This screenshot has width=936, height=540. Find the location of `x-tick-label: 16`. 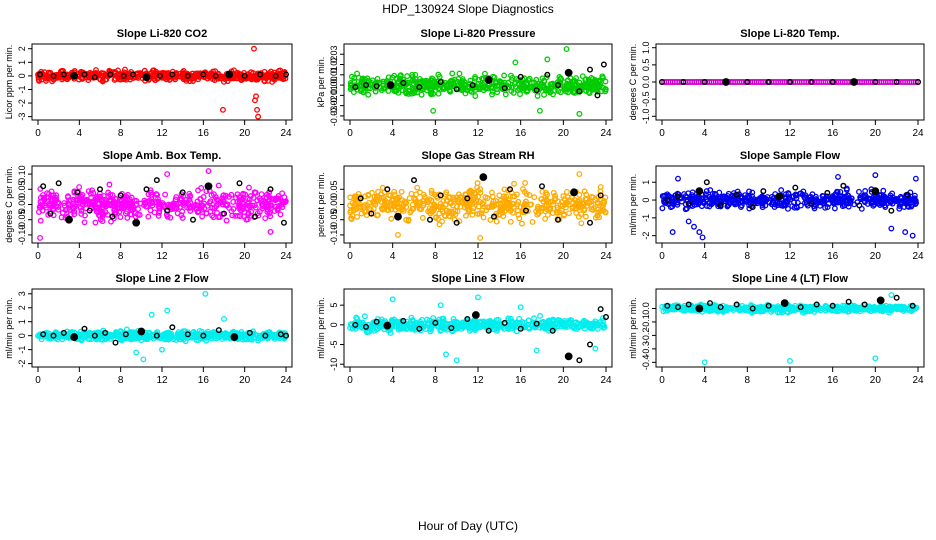

x-tick-label: 16 is located at coordinates (204, 380).